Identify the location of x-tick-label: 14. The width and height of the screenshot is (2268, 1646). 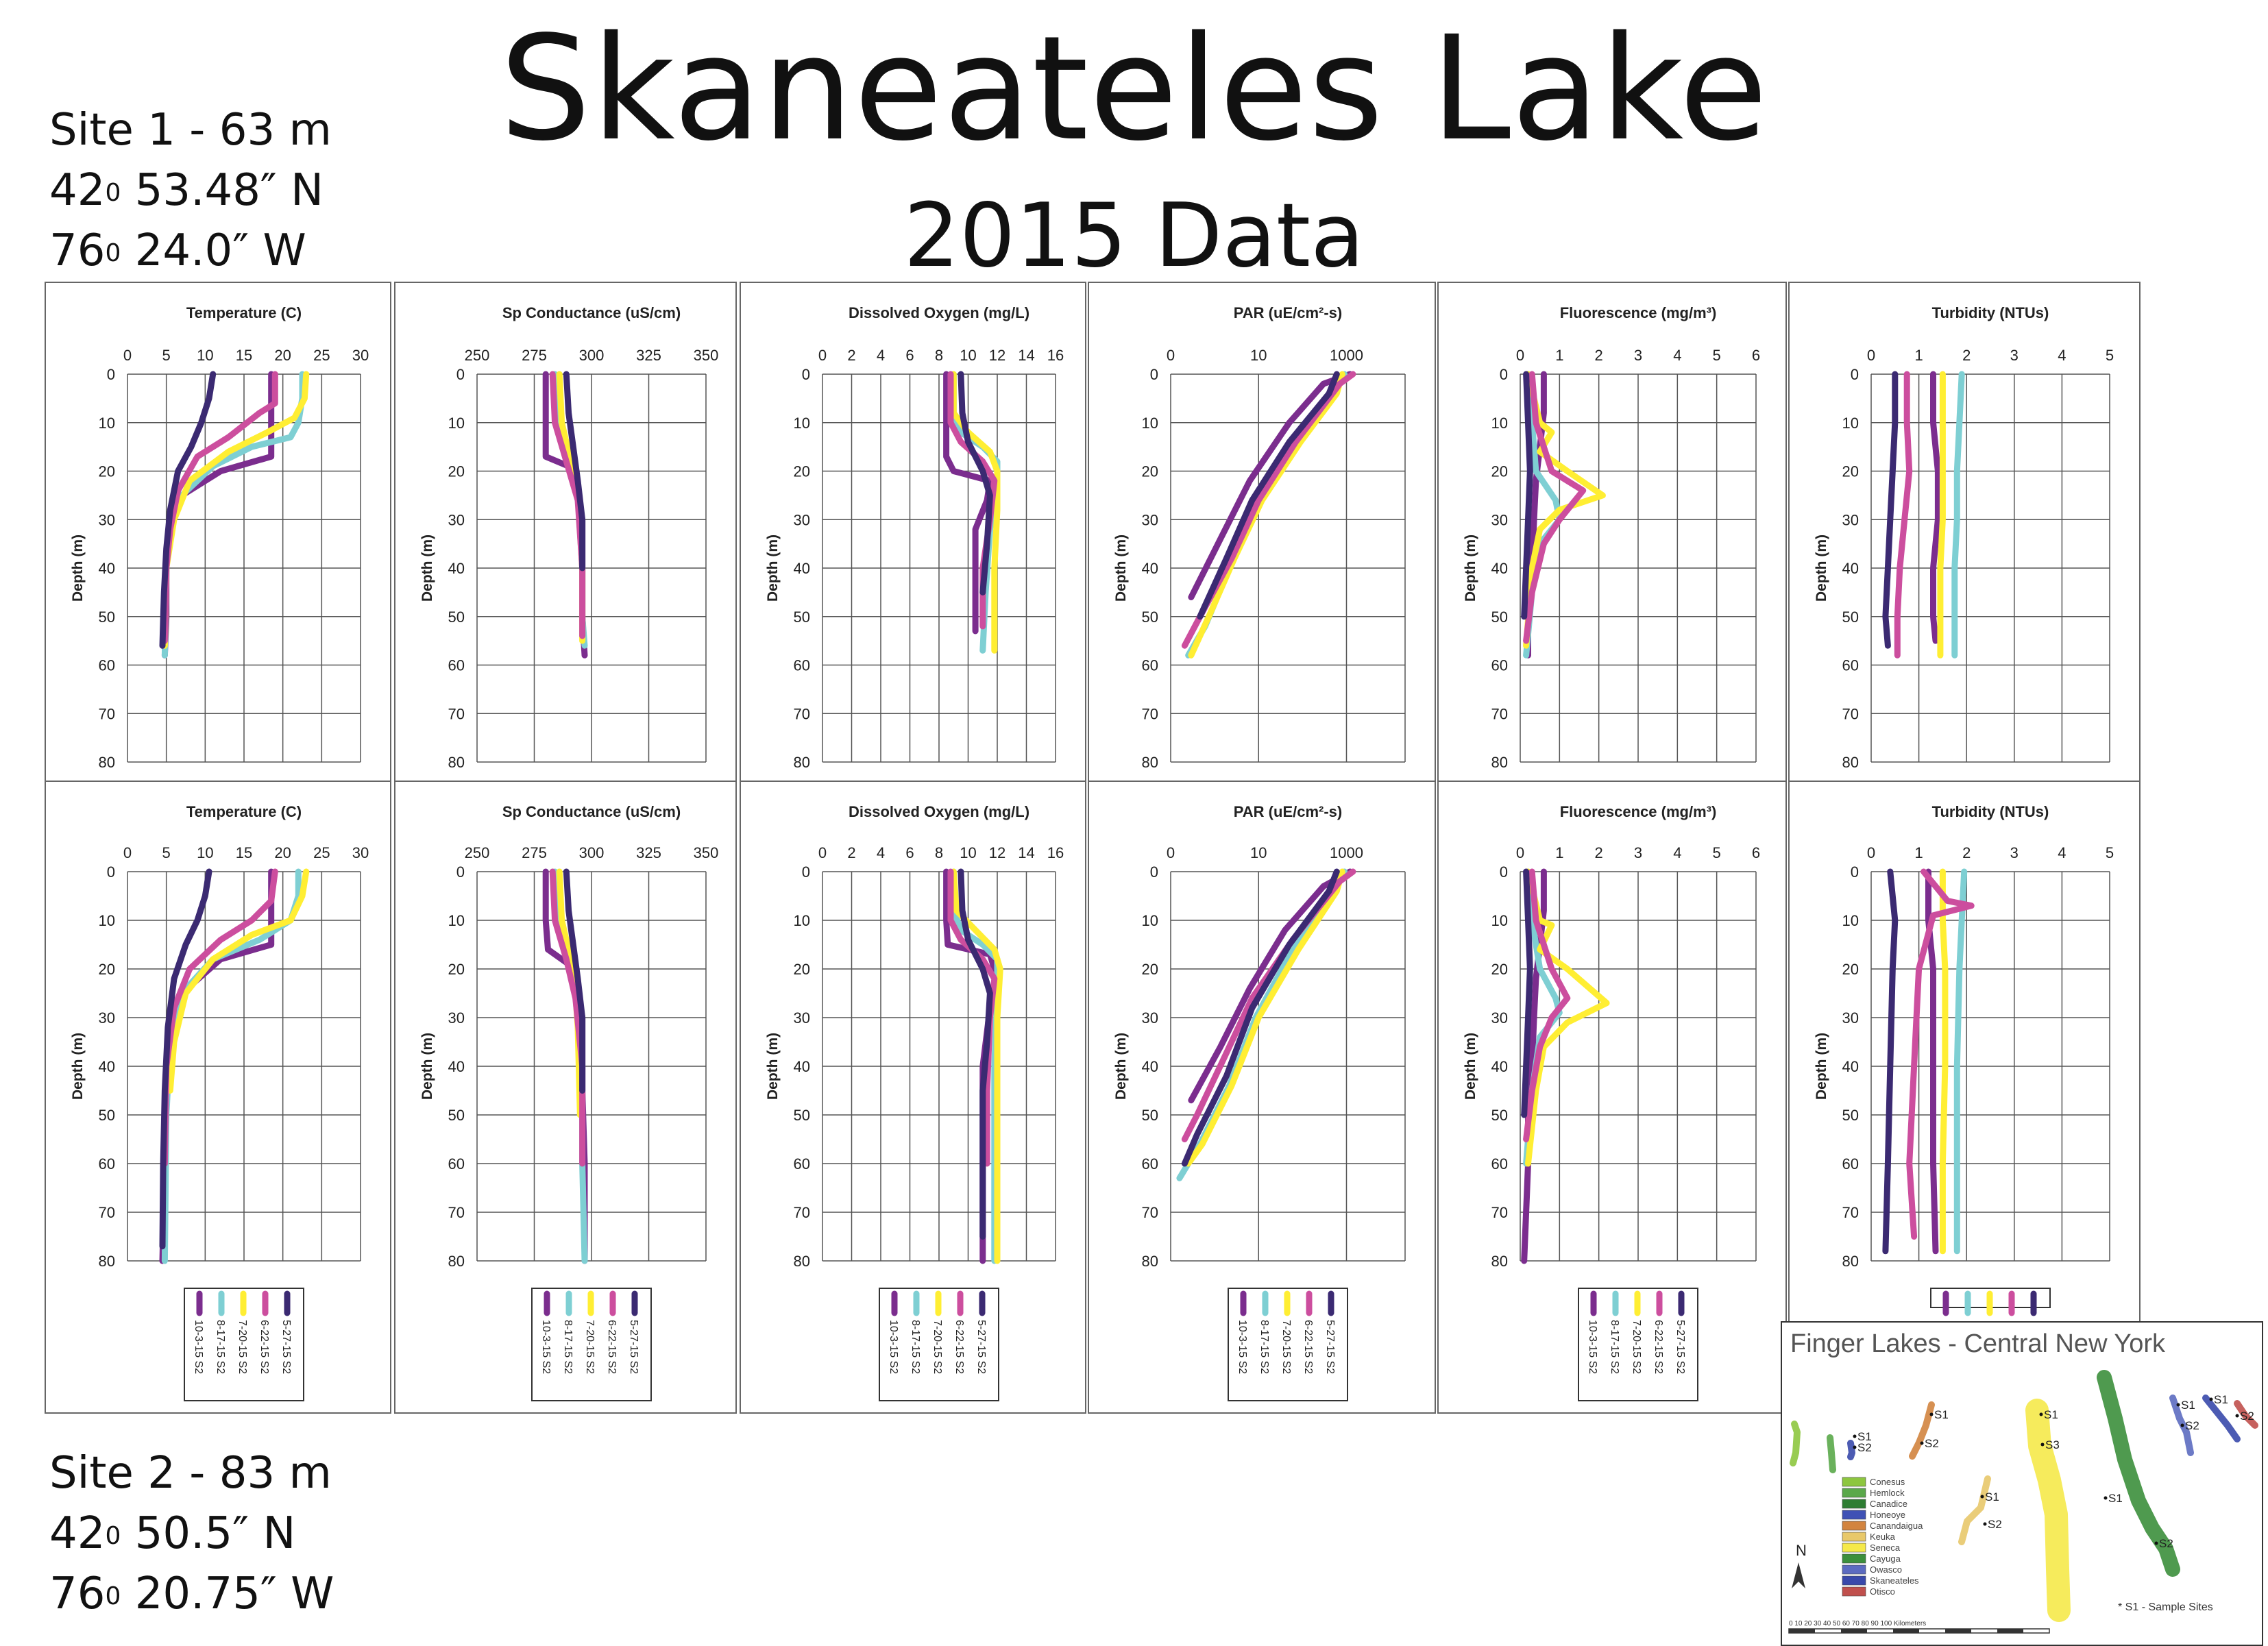
(1026, 852).